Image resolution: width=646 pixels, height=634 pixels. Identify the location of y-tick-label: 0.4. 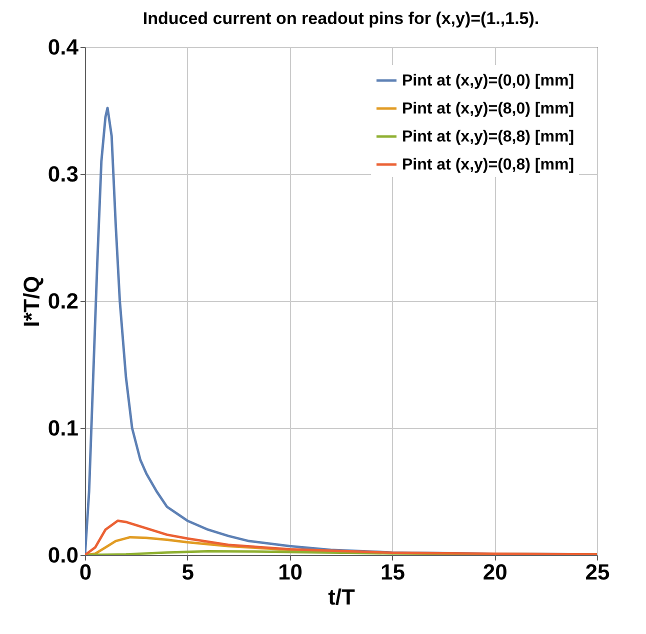
(64, 47).